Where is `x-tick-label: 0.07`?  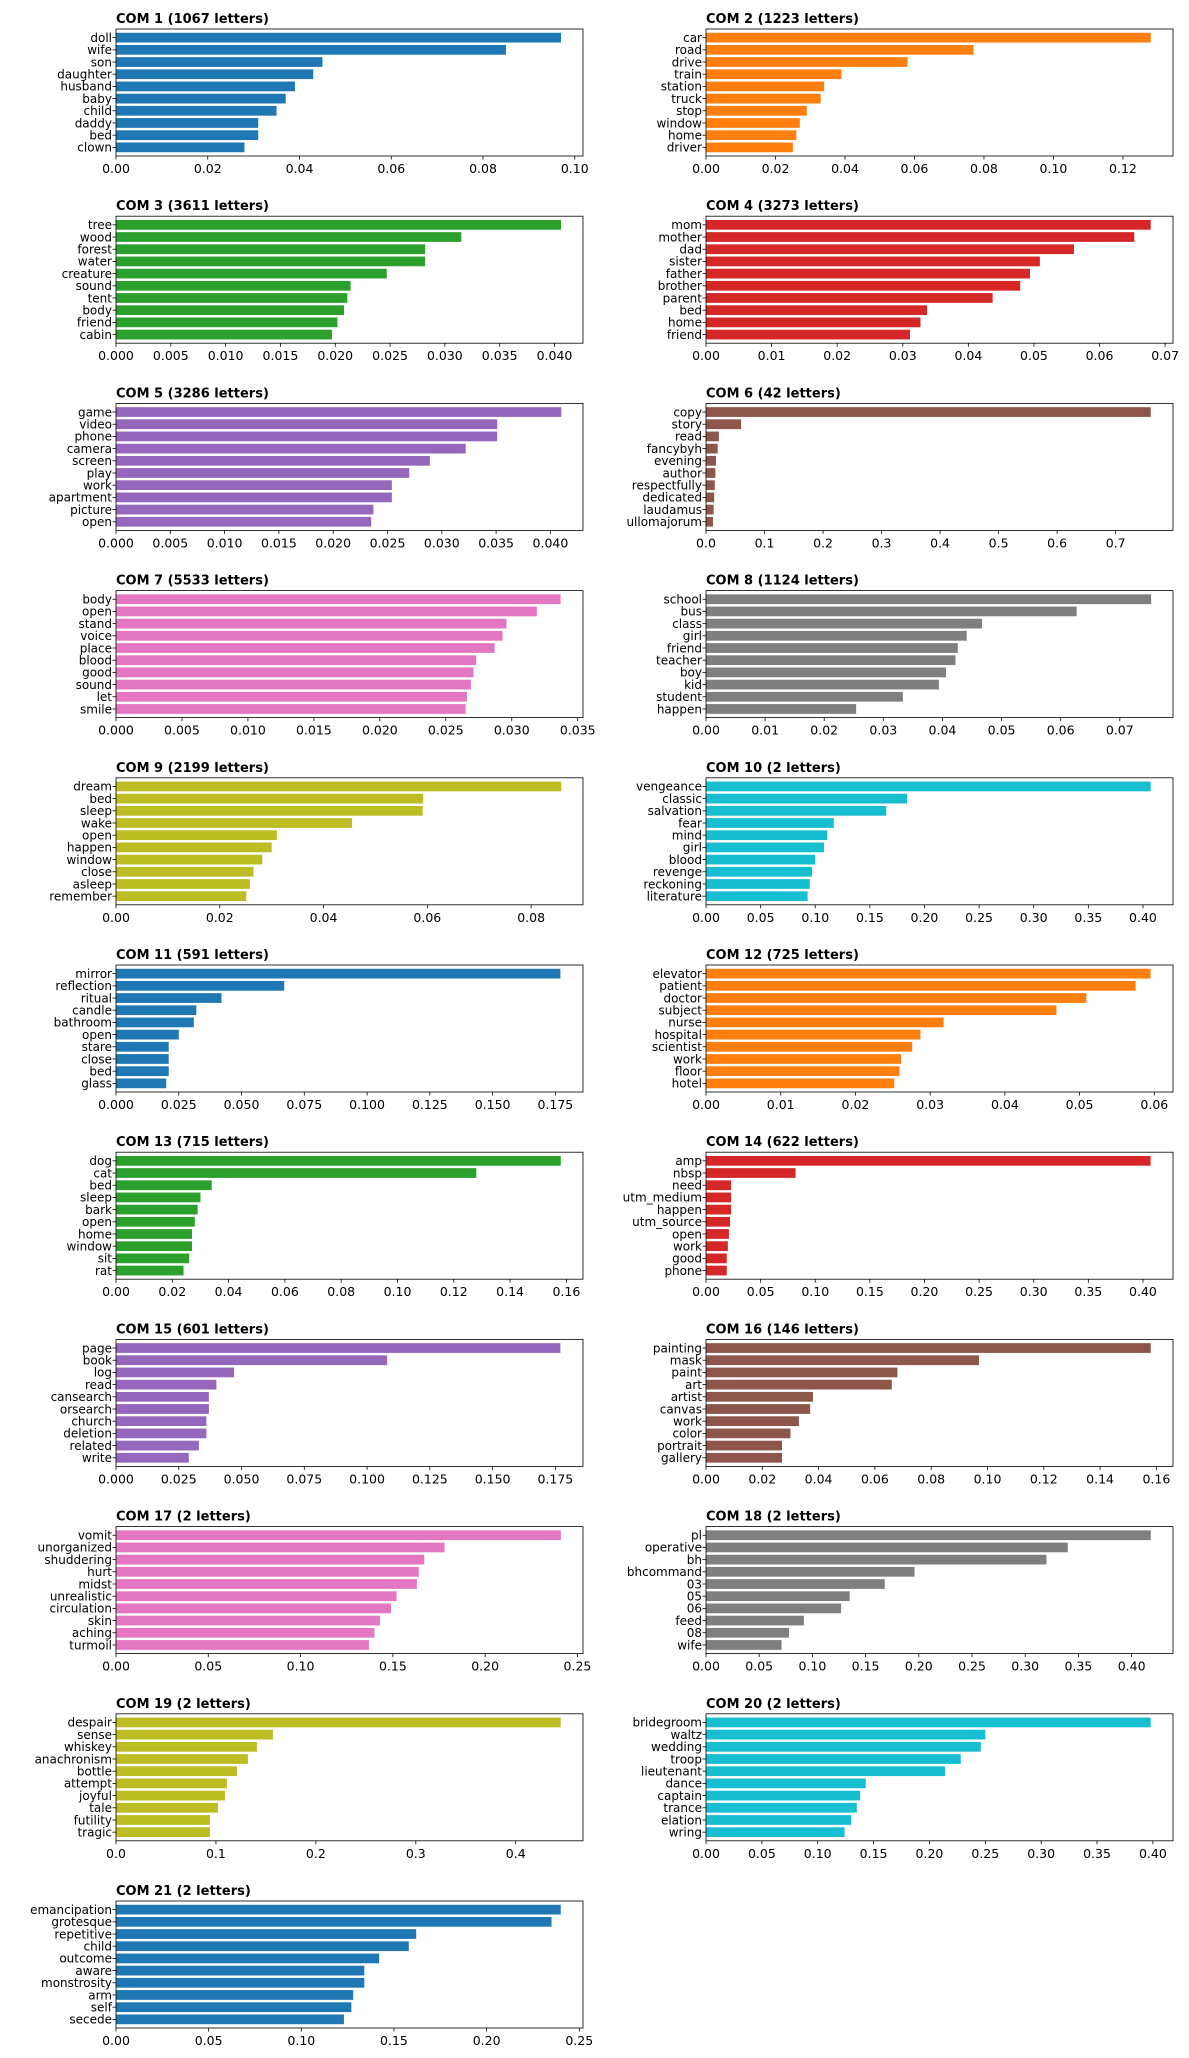 x-tick-label: 0.07 is located at coordinates (1165, 355).